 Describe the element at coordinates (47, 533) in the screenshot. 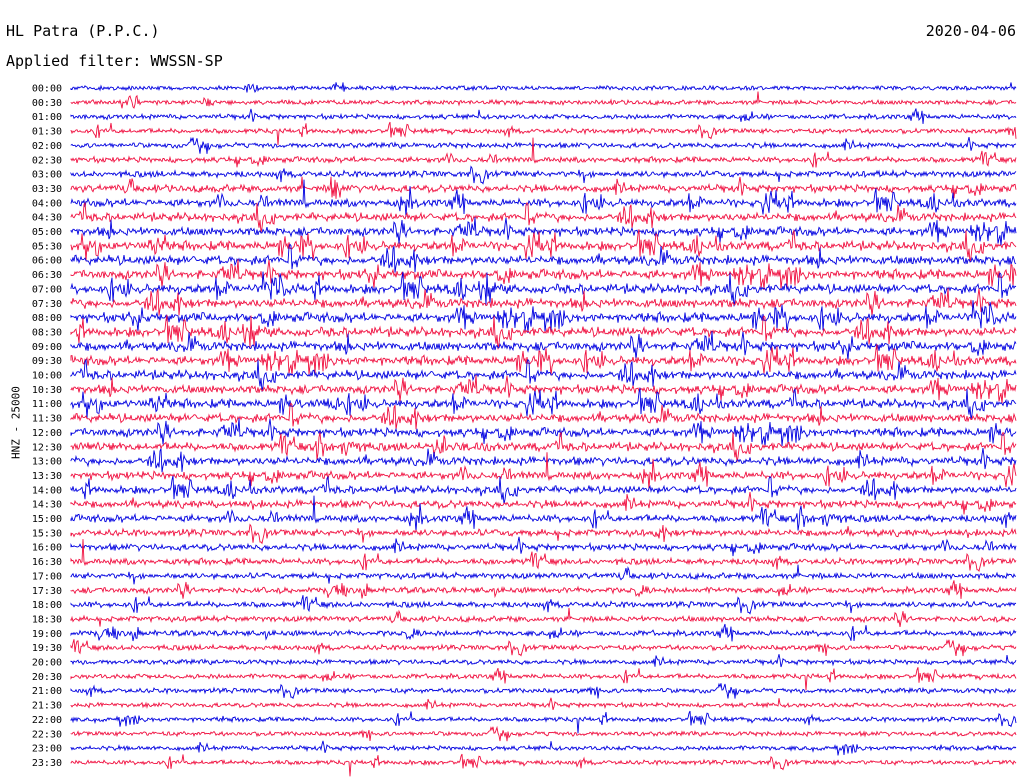

I see `row-time-label: 15:30` at that location.